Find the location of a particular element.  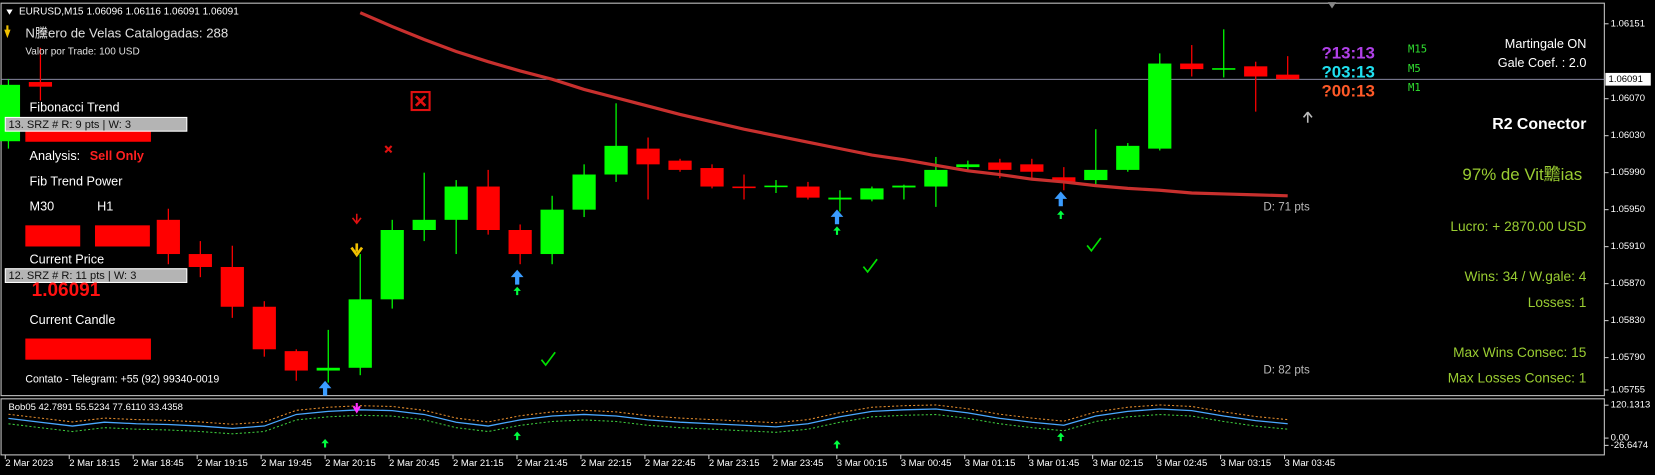

panel-text: Current Candle is located at coordinates (73, 320).